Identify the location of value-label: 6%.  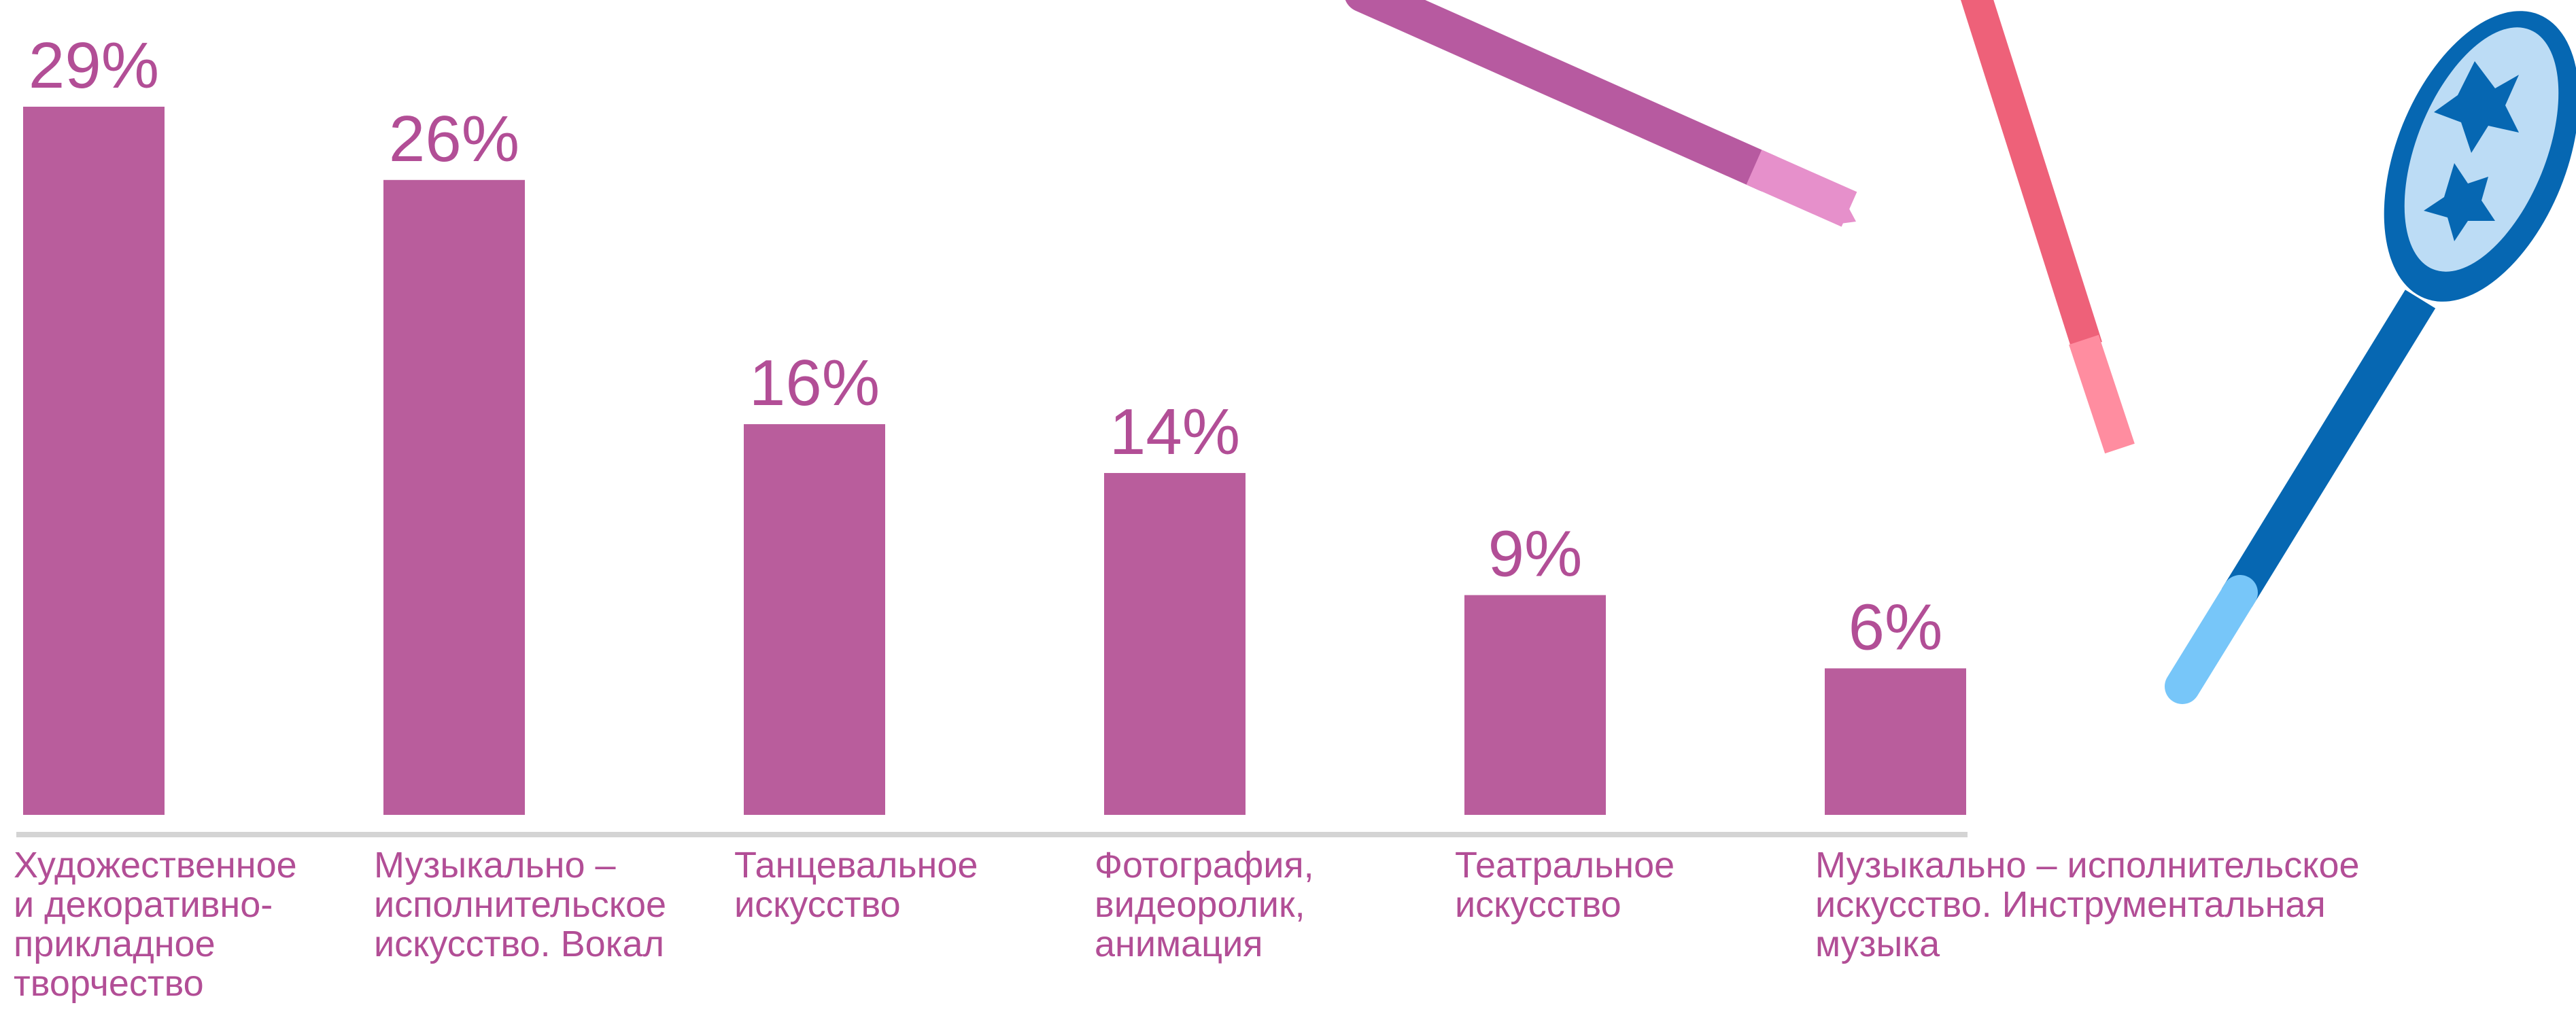
(1896, 627).